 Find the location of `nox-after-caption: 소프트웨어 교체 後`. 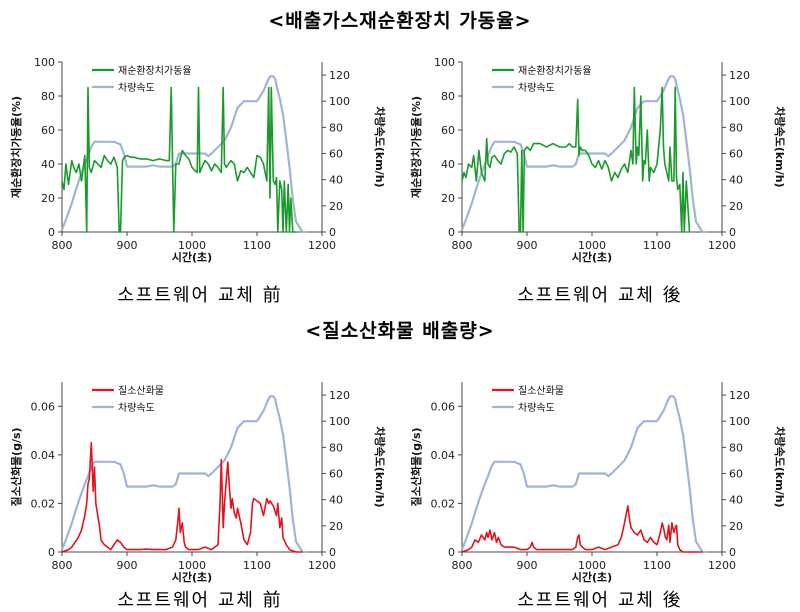

nox-after-caption: 소프트웨어 교체 後 is located at coordinates (600, 600).